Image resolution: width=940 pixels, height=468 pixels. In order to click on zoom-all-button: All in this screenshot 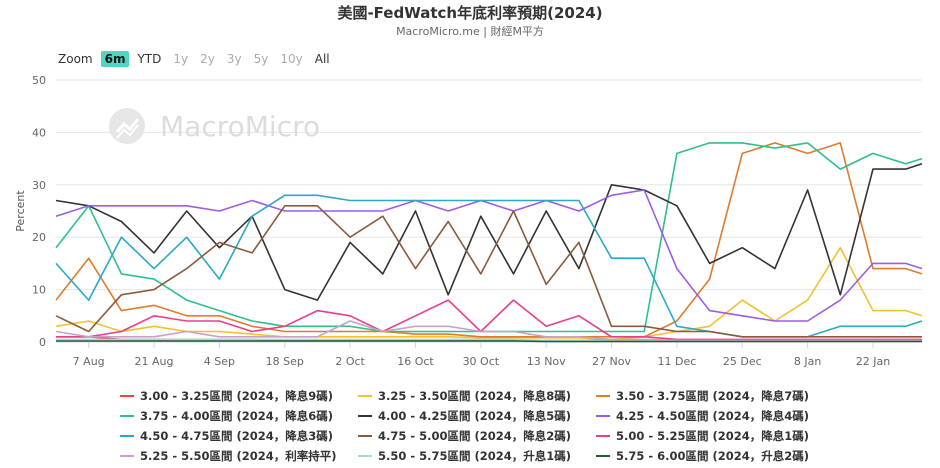, I will do `click(322, 59)`.